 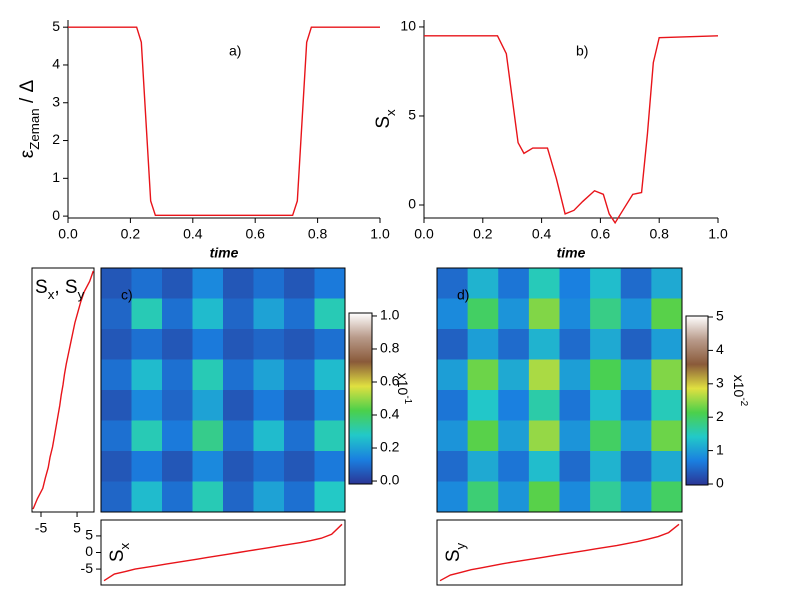 What do you see at coordinates (223, 552) in the screenshot?
I see `plot-frame` at bounding box center [223, 552].